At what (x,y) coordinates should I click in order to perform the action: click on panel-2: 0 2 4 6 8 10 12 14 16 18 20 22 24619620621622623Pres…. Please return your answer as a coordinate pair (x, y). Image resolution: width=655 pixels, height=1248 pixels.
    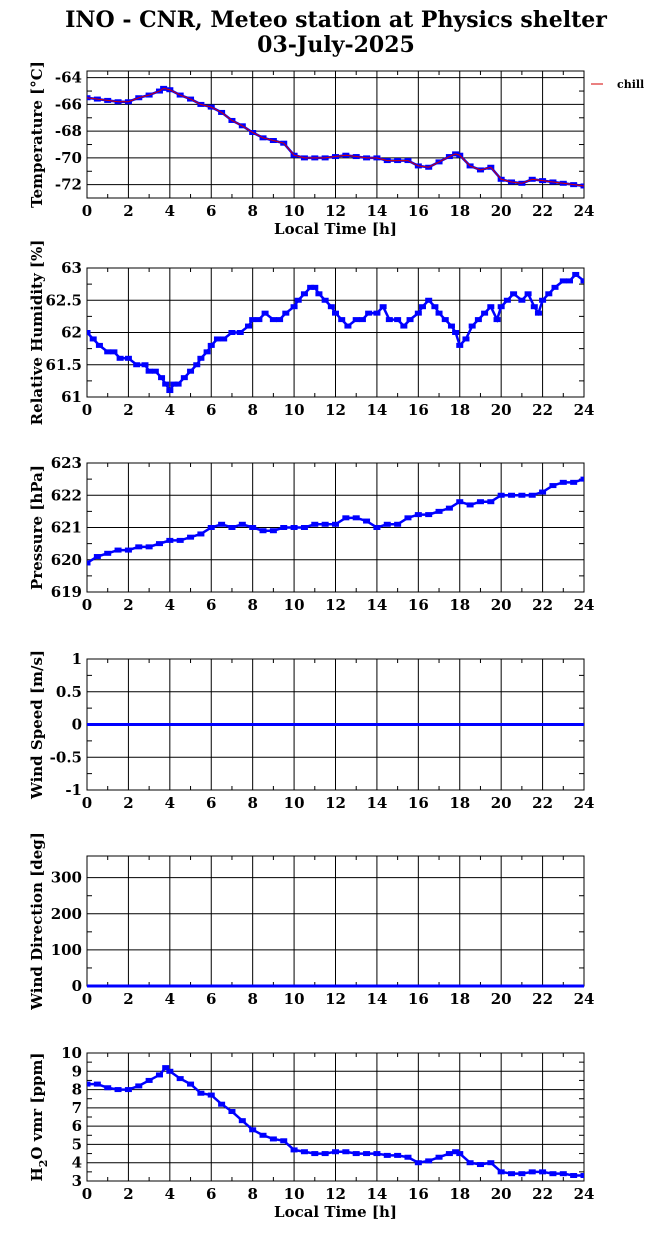
    Looking at the image, I should click on (311, 534).